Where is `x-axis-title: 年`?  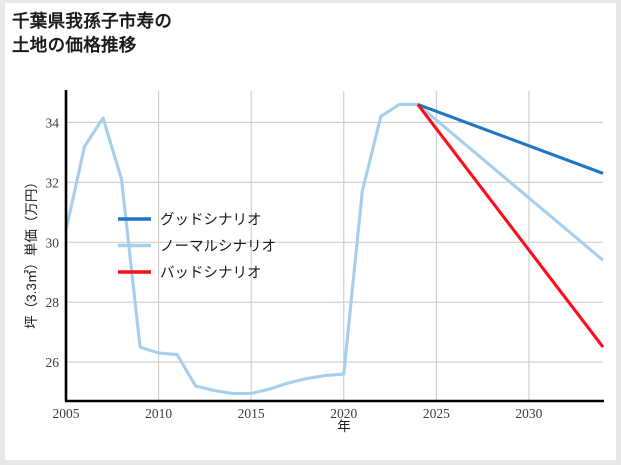
x-axis-title: 年 is located at coordinates (344, 426).